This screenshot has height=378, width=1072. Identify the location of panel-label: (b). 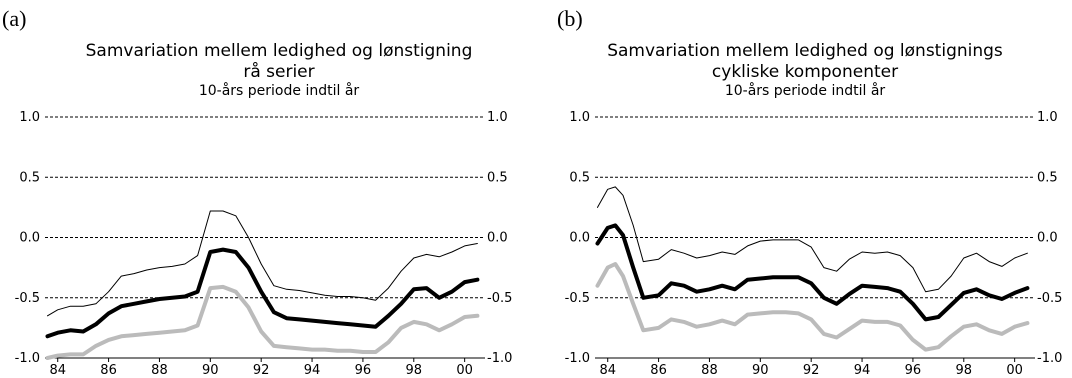
(570, 18).